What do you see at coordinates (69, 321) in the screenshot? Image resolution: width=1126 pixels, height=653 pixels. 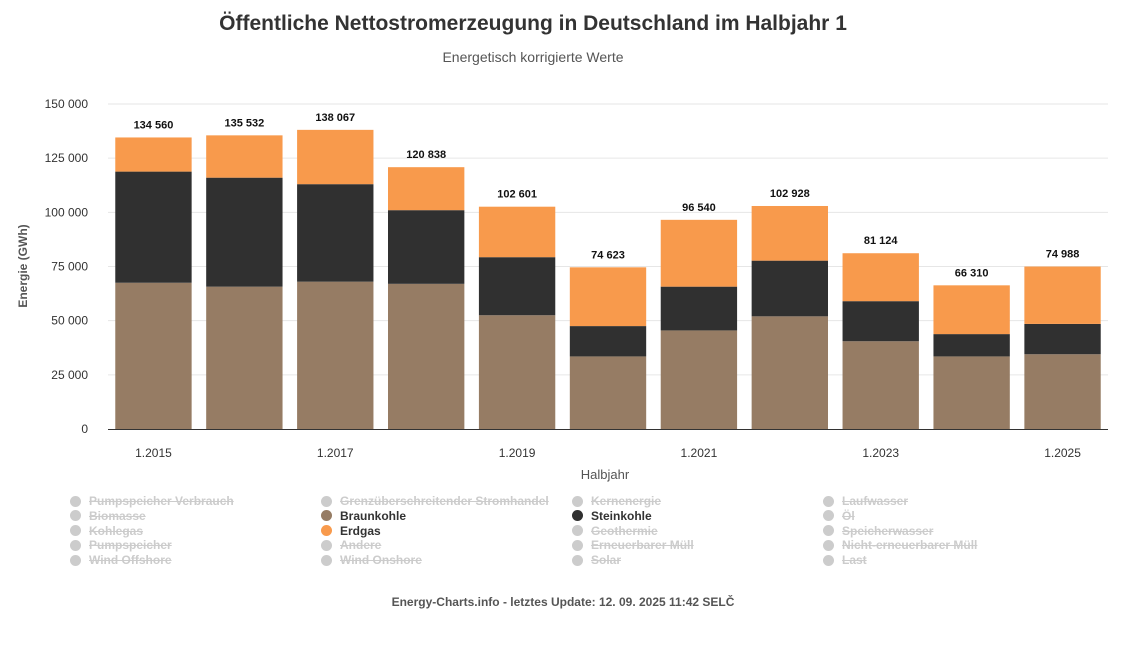 I see `y-tick-label: 50 000` at bounding box center [69, 321].